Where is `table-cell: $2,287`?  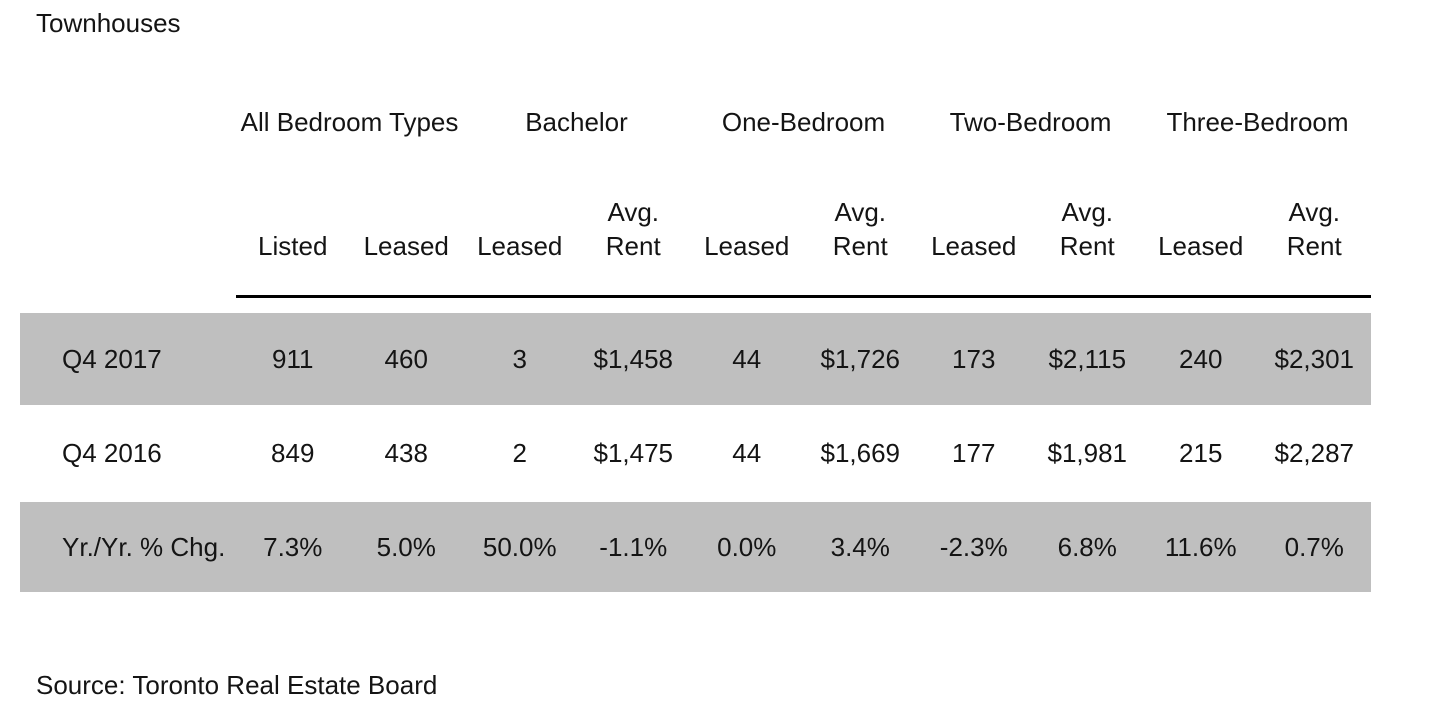
table-cell: $2,287 is located at coordinates (1314, 453).